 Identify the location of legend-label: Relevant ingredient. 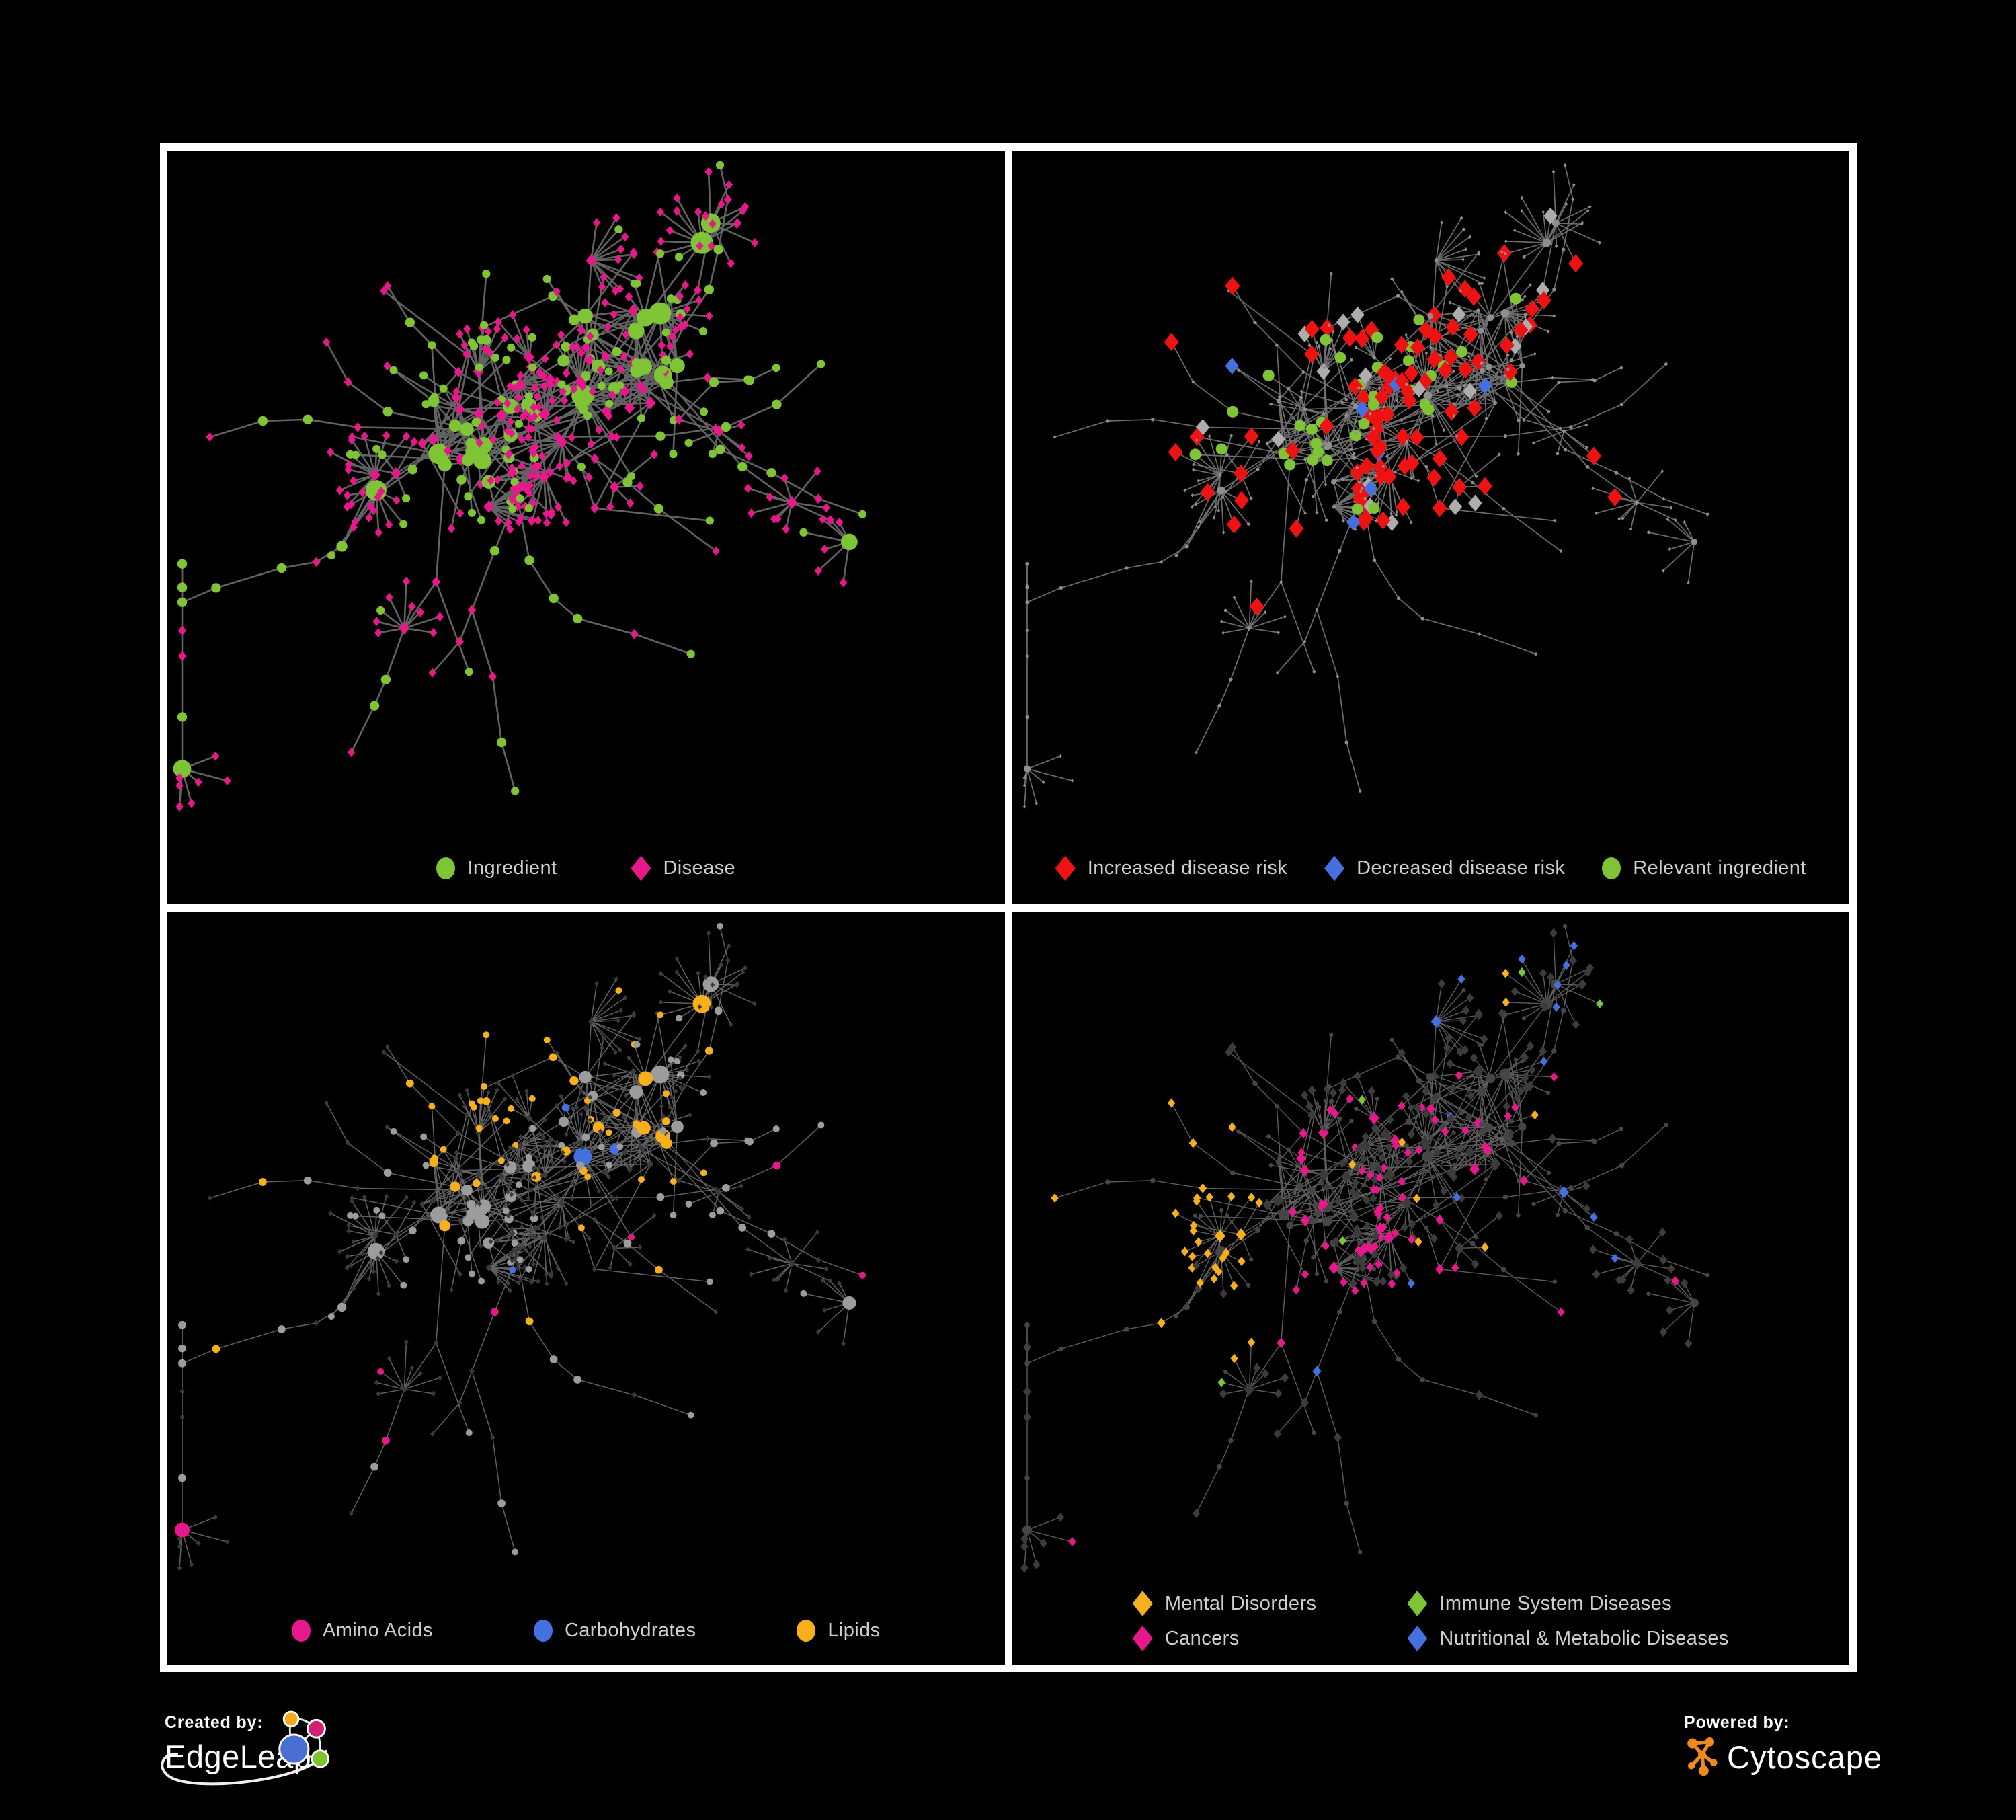
(1719, 868).